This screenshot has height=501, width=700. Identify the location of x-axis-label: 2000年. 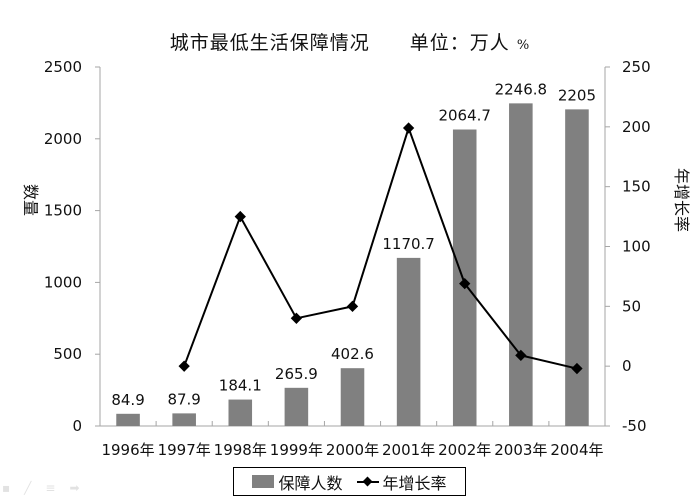
(352, 450).